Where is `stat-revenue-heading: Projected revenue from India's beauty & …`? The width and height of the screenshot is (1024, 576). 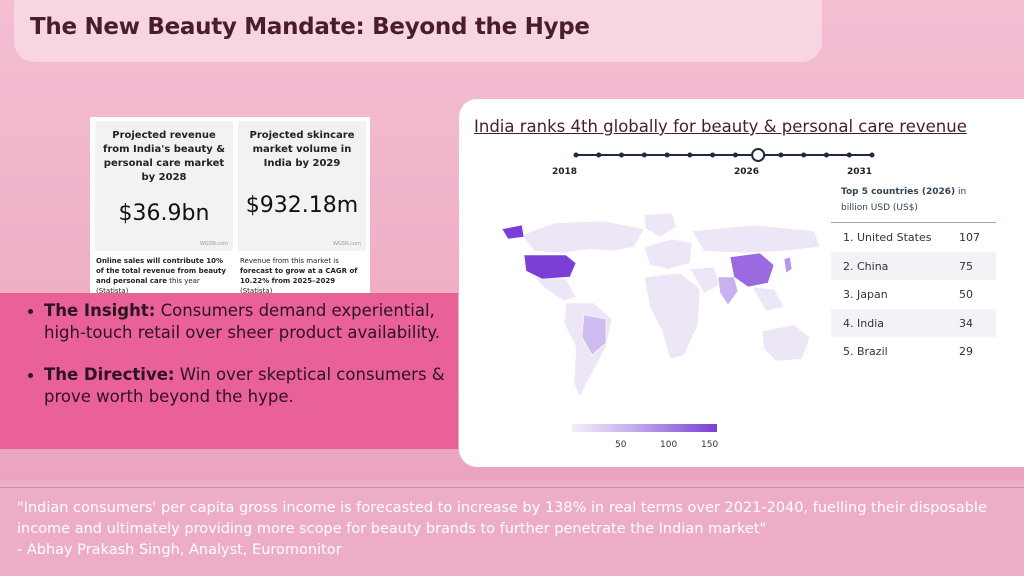
stat-revenue-heading: Projected revenue from India's beauty & … is located at coordinates (164, 156).